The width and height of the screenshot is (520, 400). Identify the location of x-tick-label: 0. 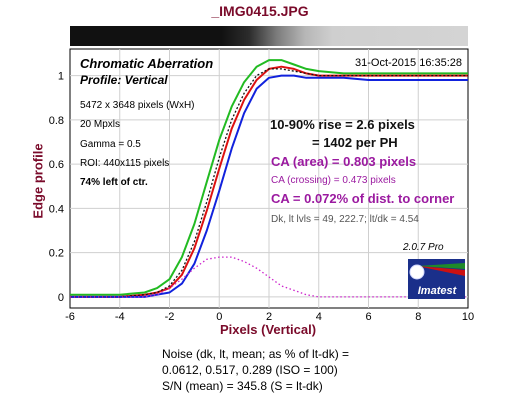
(219, 317).